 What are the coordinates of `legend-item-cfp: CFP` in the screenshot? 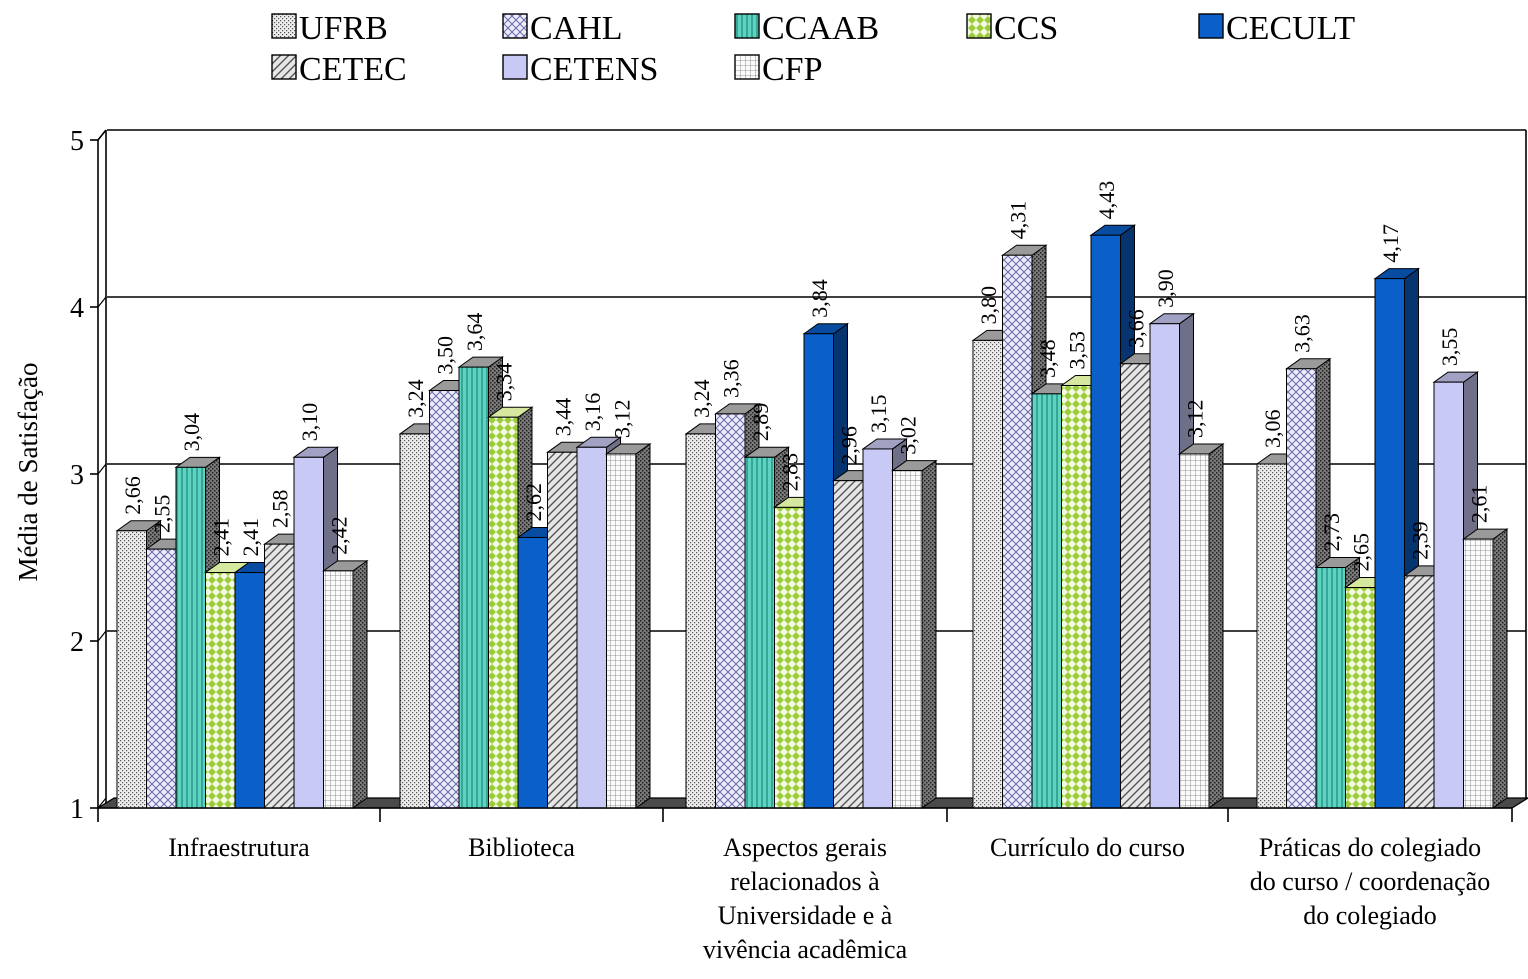 It's located at (778, 69).